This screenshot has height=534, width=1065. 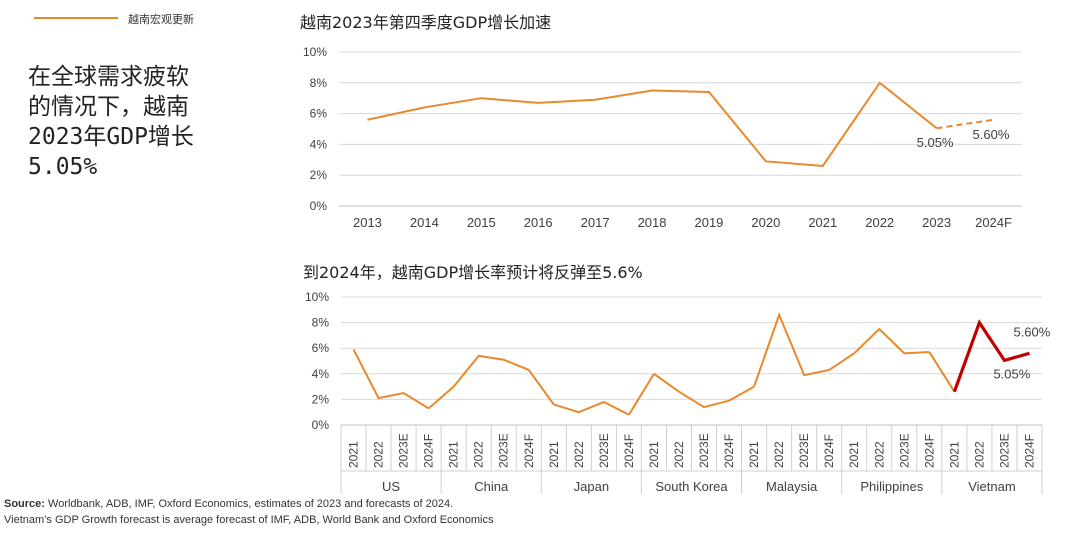 What do you see at coordinates (424, 222) in the screenshot?
I see `chart1-xtick-label: 2014` at bounding box center [424, 222].